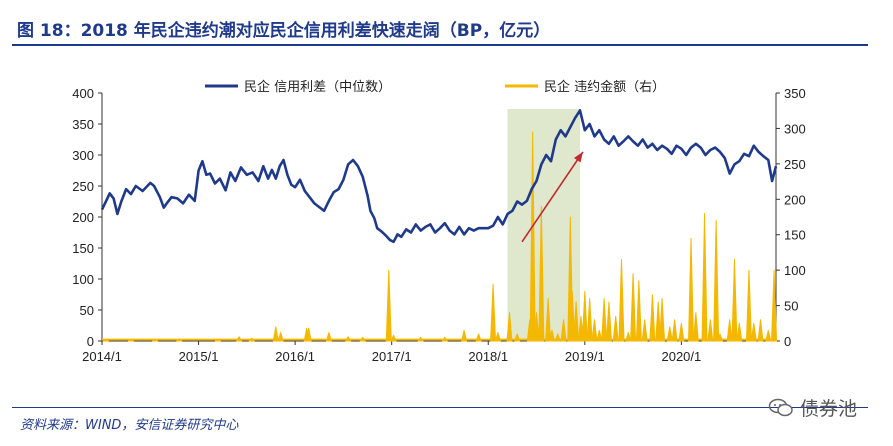 The width and height of the screenshot is (893, 446). I want to click on left-tick-label: 350, so click(83, 124).